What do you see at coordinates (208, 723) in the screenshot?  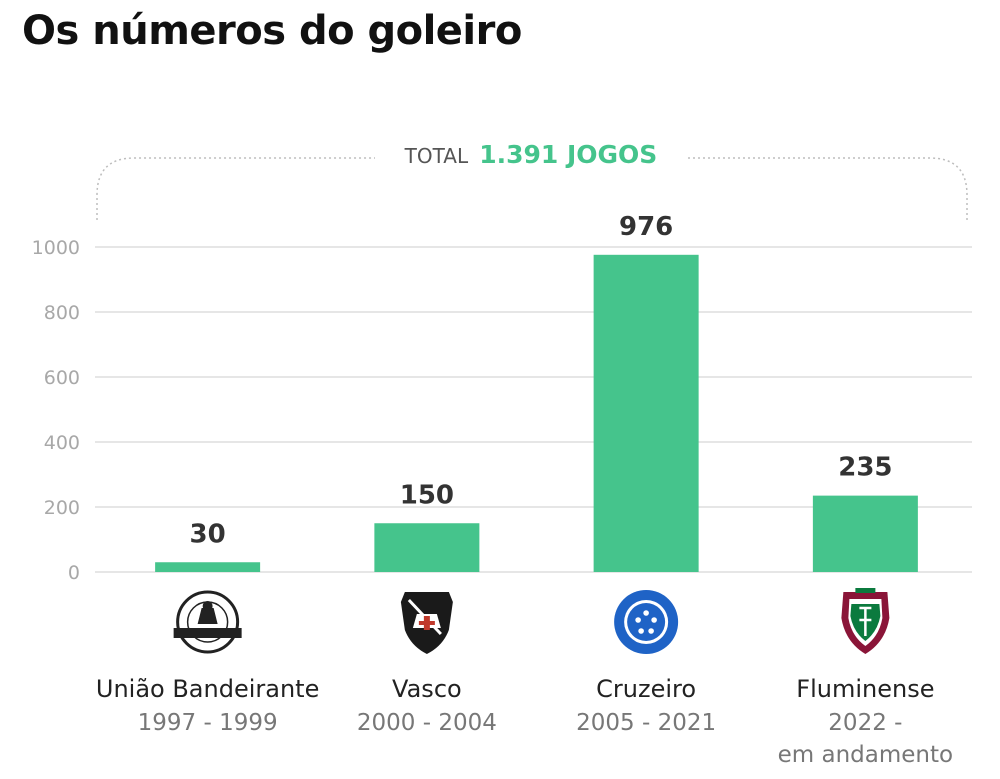 I see `period-label: 1997 - 1999` at bounding box center [208, 723].